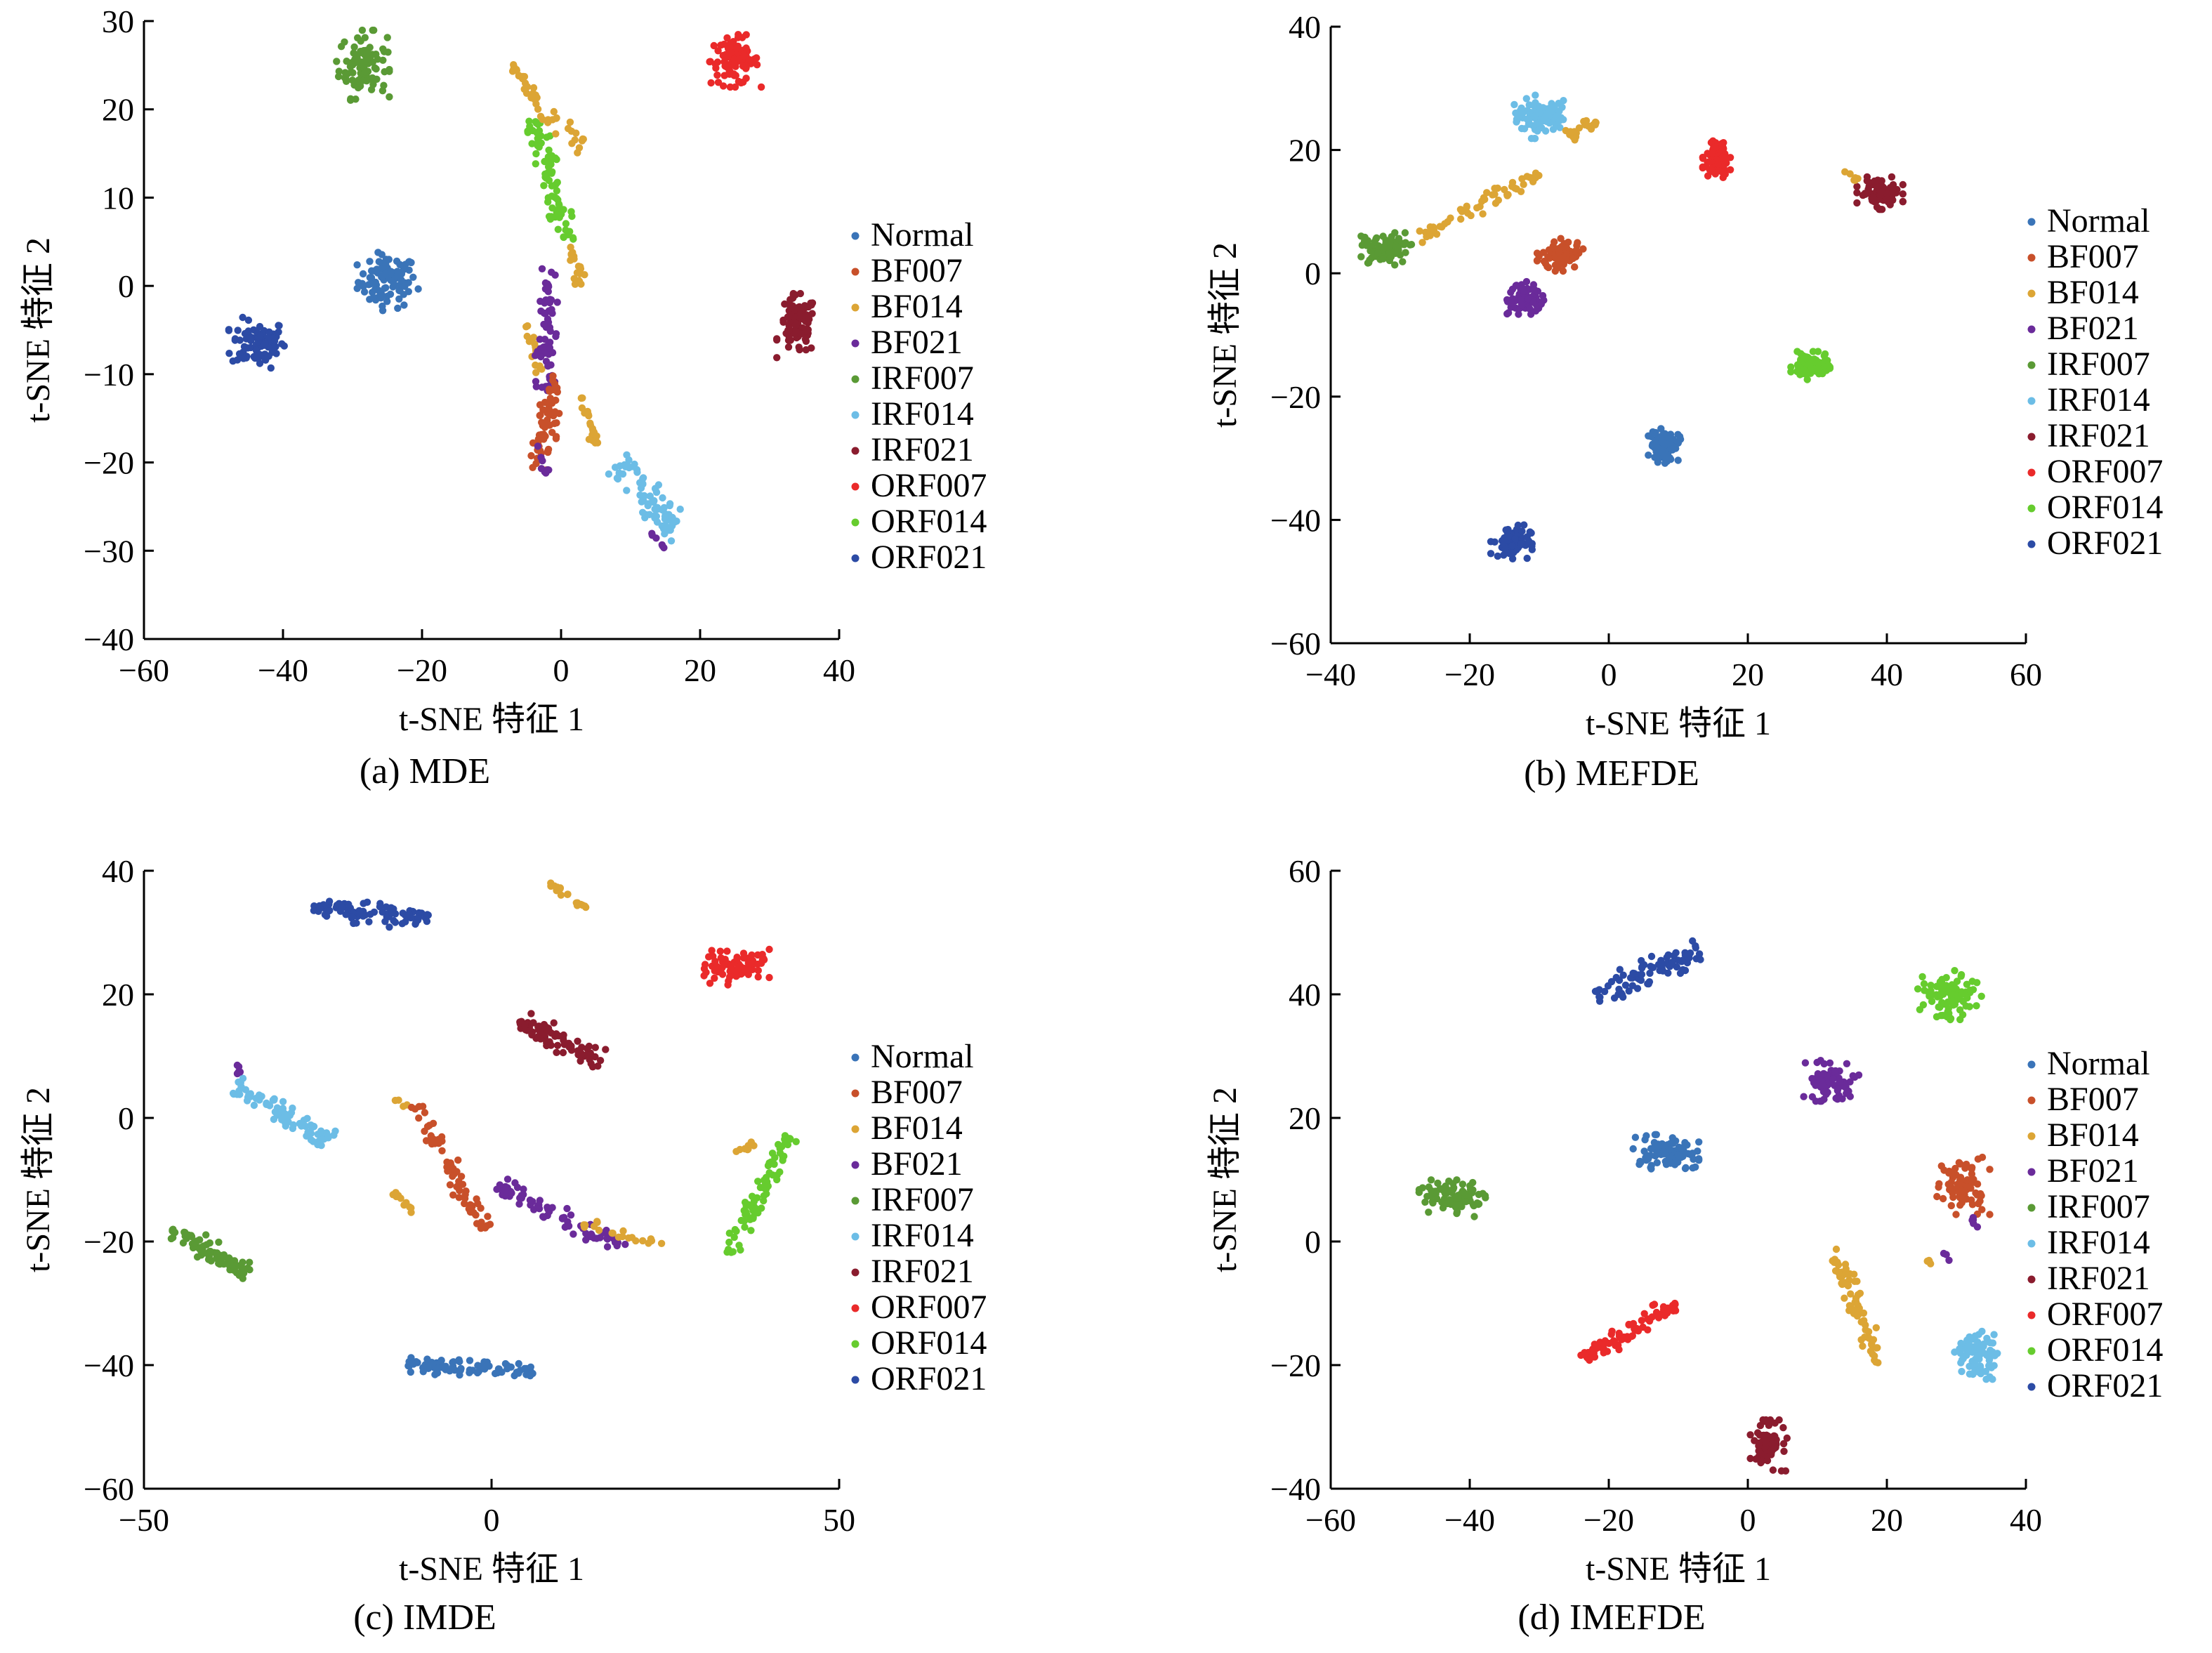 The width and height of the screenshot is (2212, 1653). I want to click on panel-caption: (b) MEFDE, so click(1611, 773).